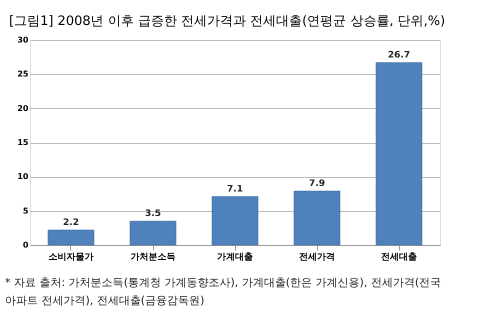 The width and height of the screenshot is (500, 322). I want to click on x-tick-label: 전세가격, so click(317, 257).